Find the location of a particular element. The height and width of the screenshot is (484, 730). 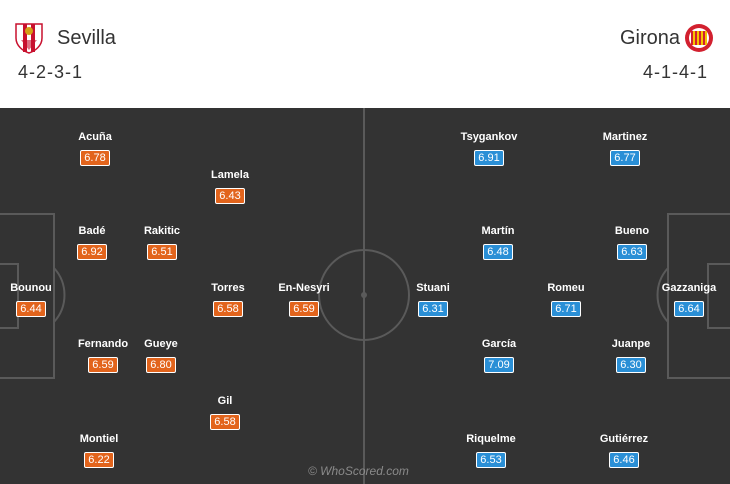

player-name: Romeu is located at coordinates (566, 288).